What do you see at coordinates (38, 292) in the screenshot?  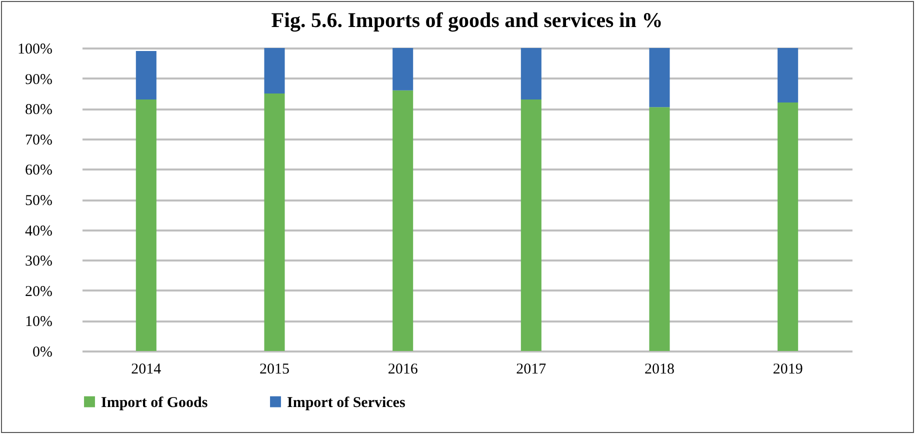 I see `y-tick-label: 20%` at bounding box center [38, 292].